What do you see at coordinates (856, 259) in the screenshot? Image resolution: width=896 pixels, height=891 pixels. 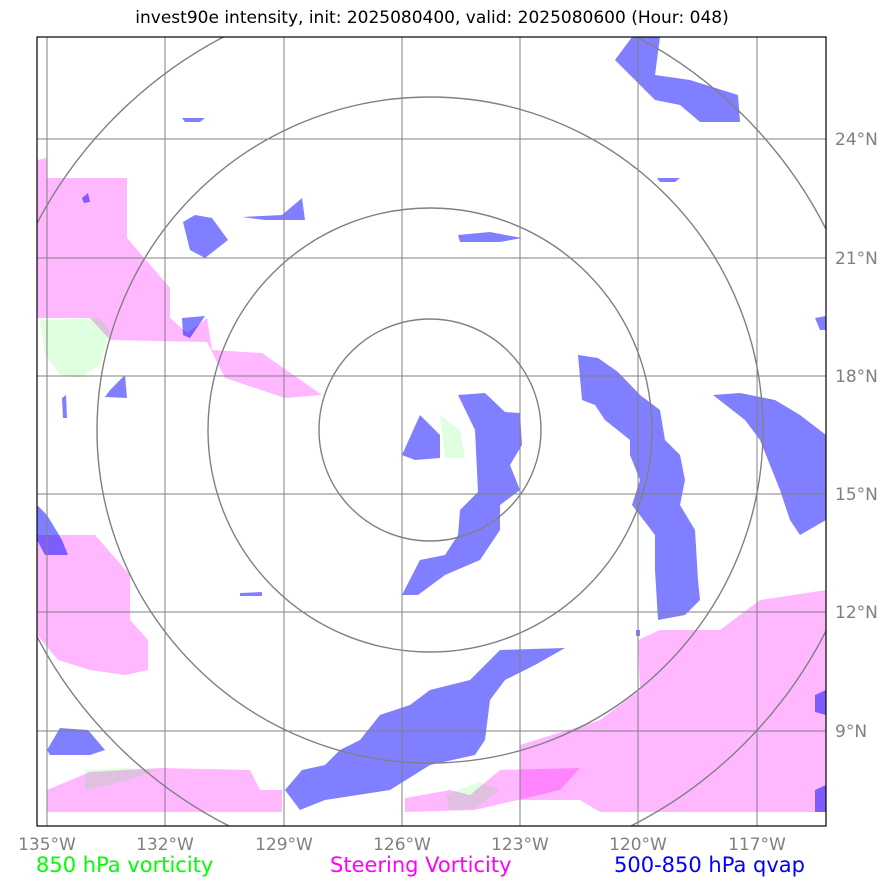 I see `lat-label: 21°N` at bounding box center [856, 259].